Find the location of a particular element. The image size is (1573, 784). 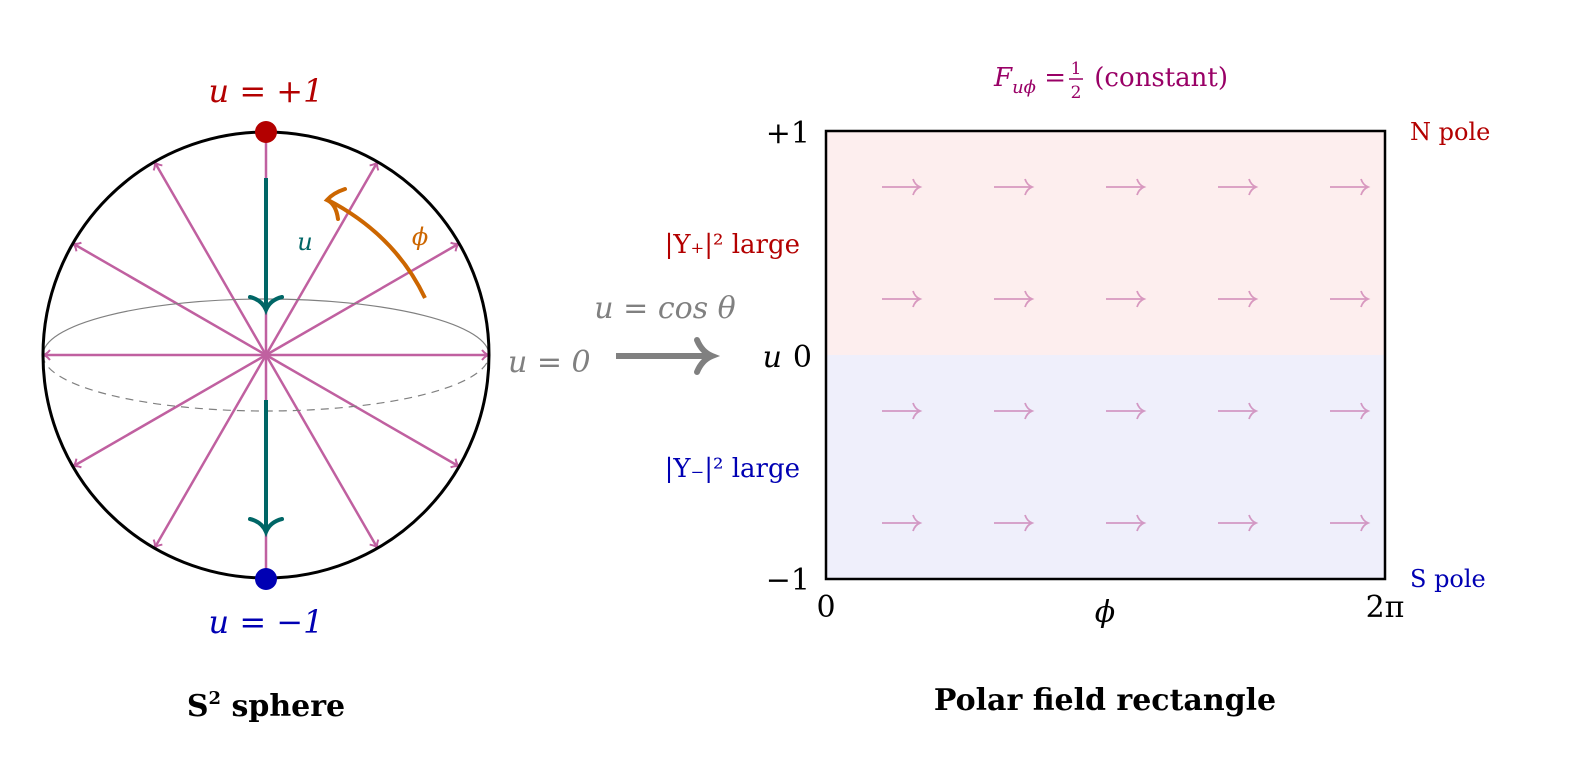

north-region-label: |Y₊|² large is located at coordinates (732, 245).